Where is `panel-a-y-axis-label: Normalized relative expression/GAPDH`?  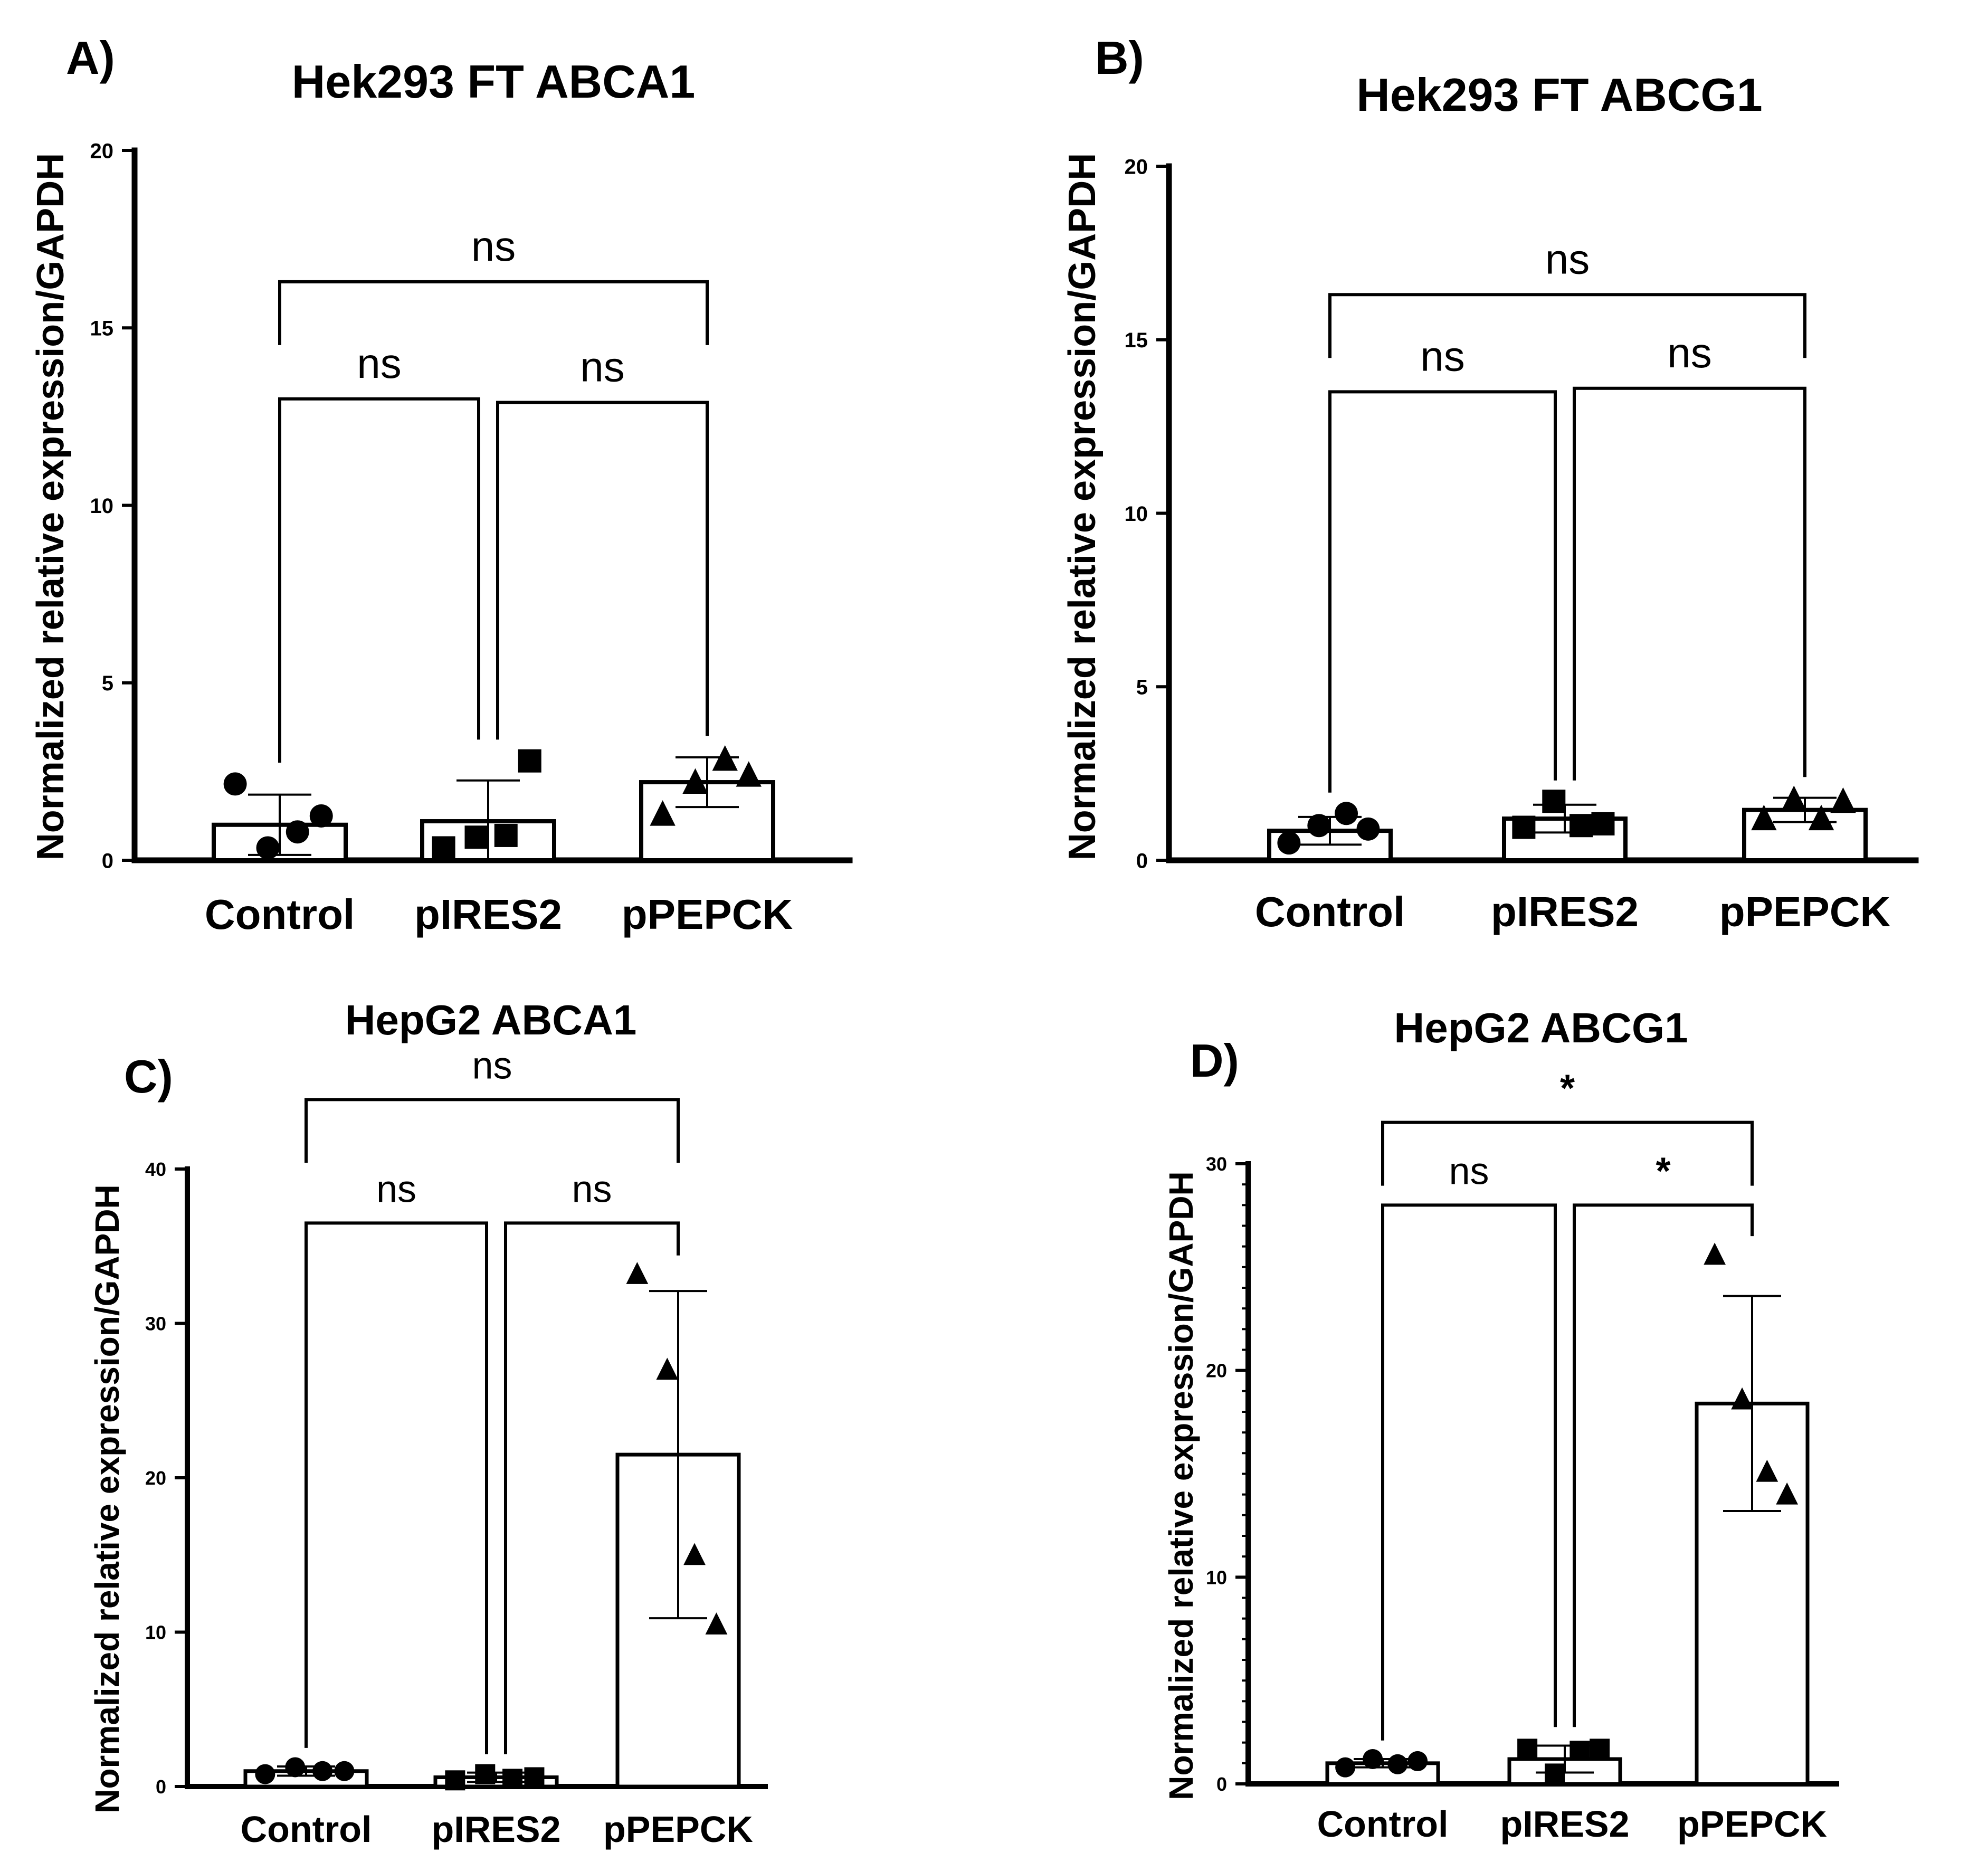
panel-a-y-axis-label: Normalized relative expression/GAPDH is located at coordinates (51, 506).